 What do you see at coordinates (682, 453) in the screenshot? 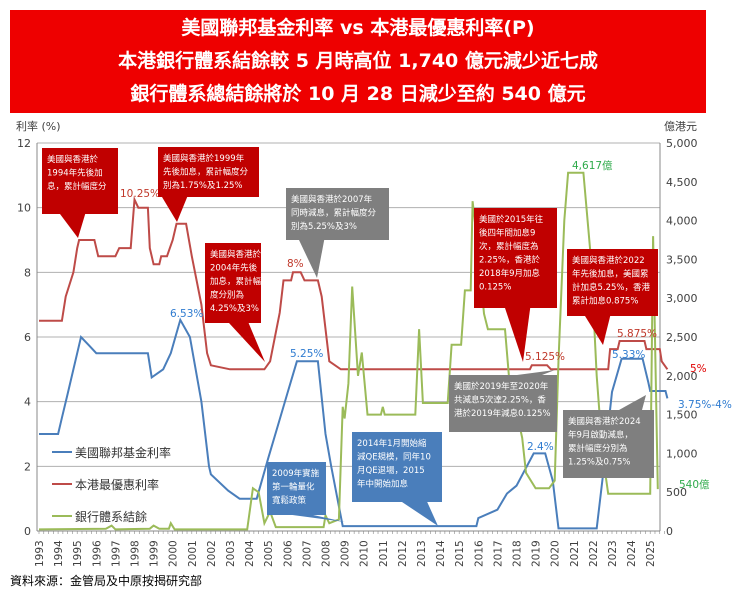
I see `y-tick-right: 1,000` at bounding box center [682, 453].